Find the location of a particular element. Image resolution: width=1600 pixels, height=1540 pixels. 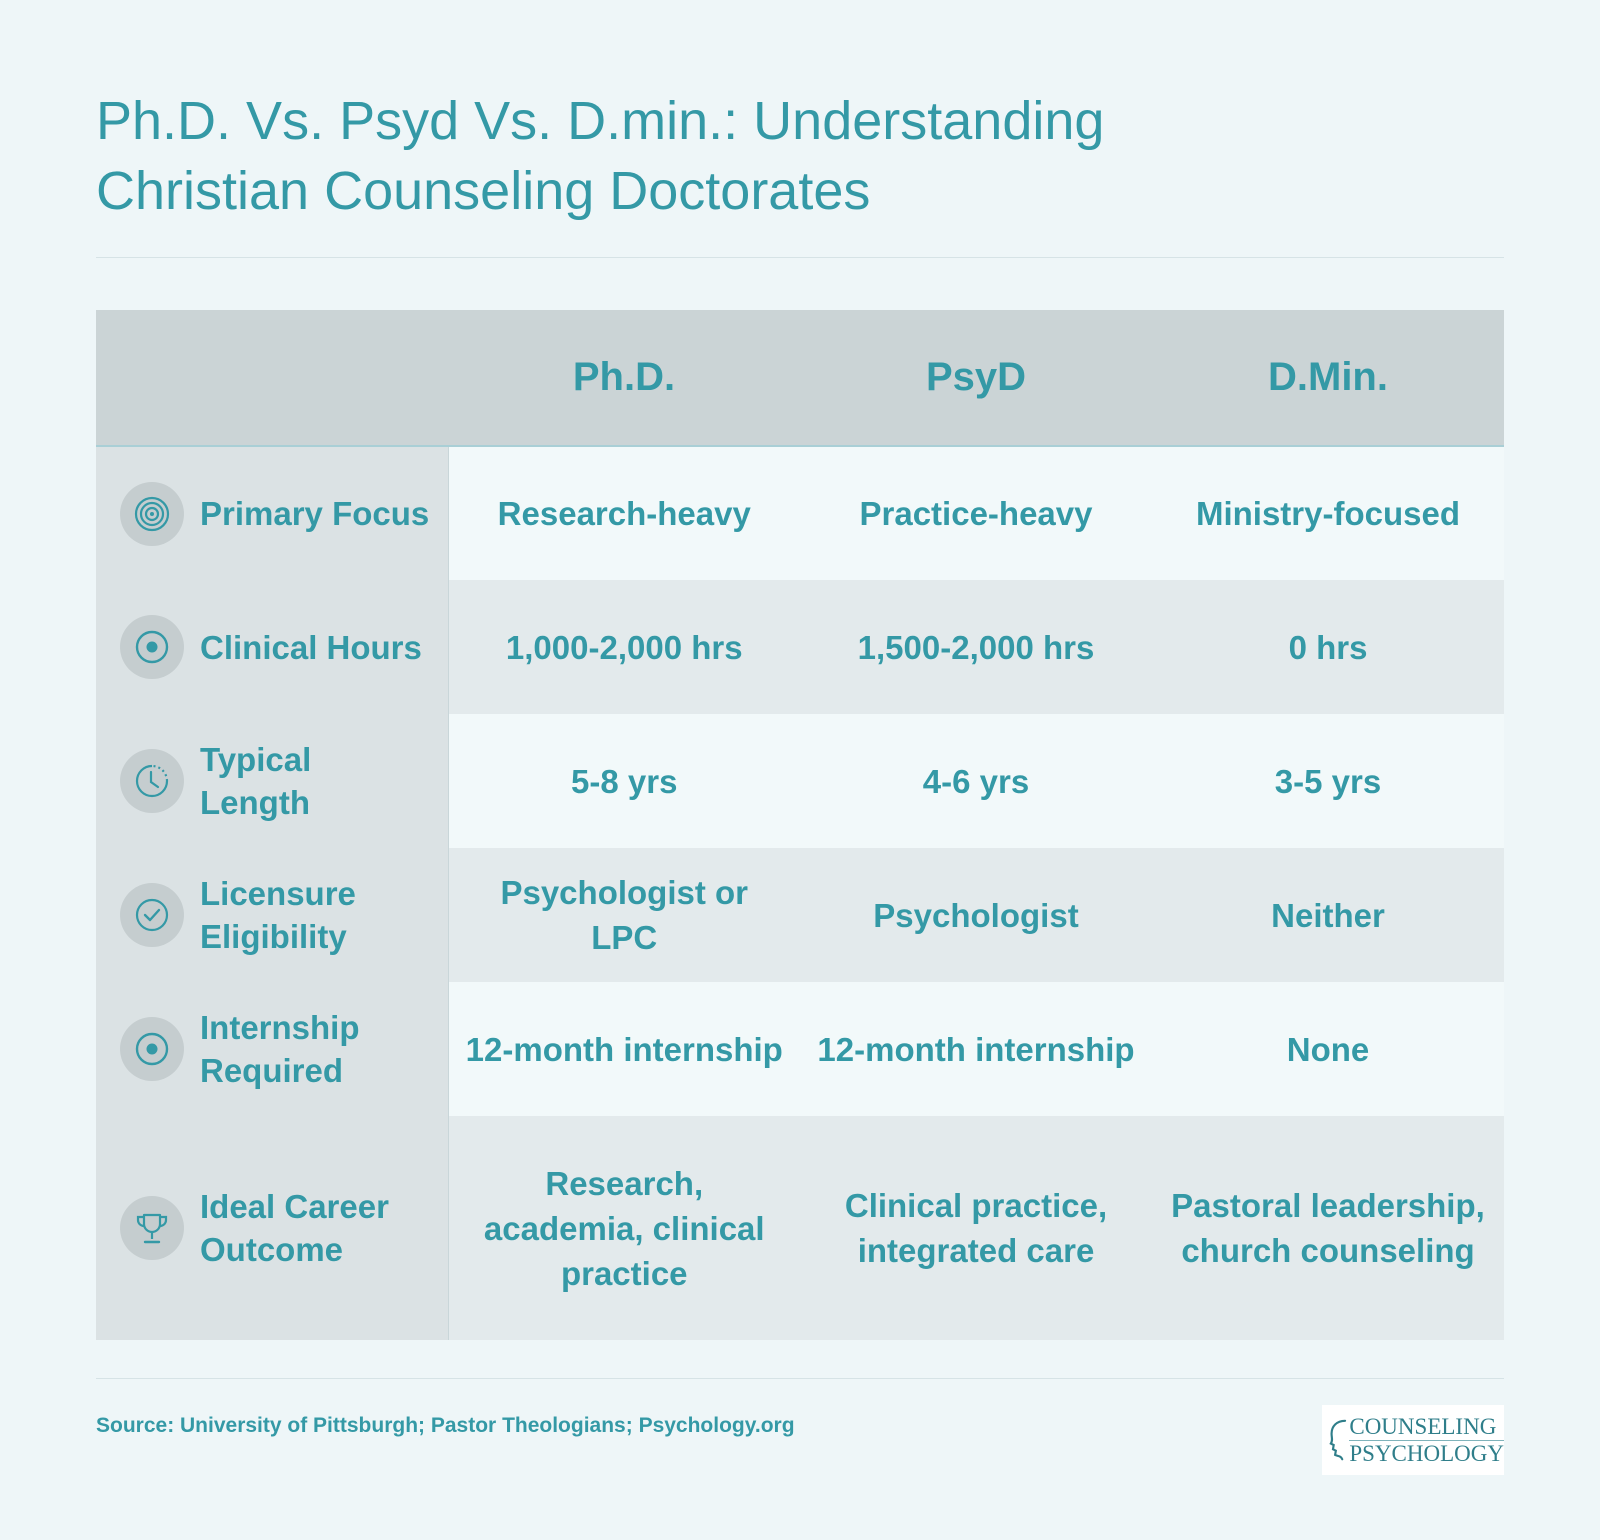

row-label: Licensure Eligibility is located at coordinates (278, 915).